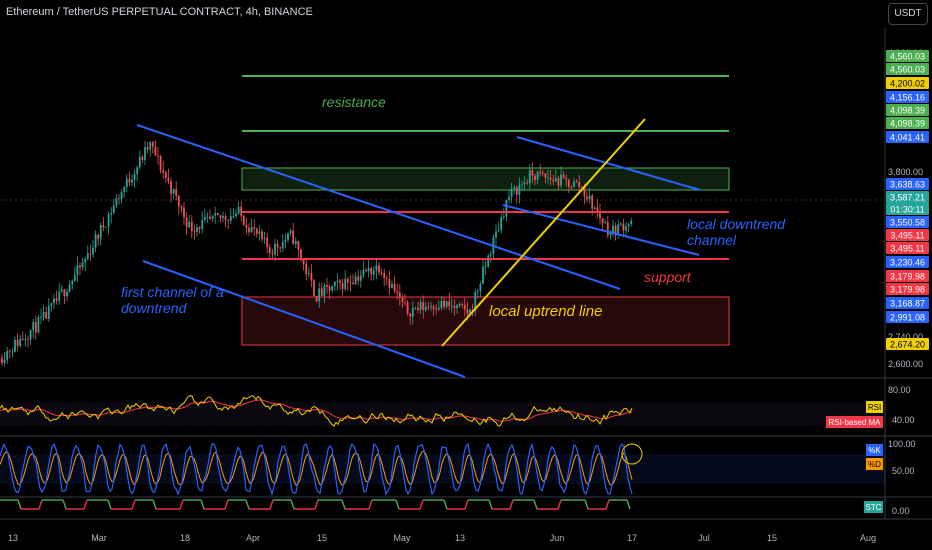 The height and width of the screenshot is (550, 932). Describe the element at coordinates (485, 321) in the screenshot. I see `support-zone` at that location.